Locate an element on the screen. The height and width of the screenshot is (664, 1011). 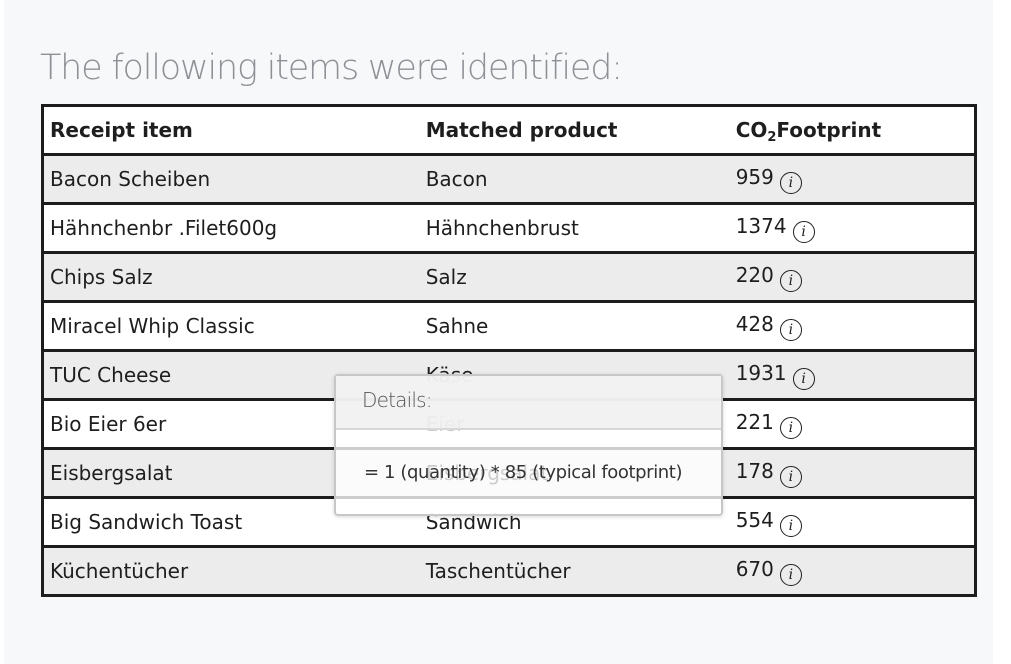
footprint-cell: 554 i is located at coordinates (852, 522).